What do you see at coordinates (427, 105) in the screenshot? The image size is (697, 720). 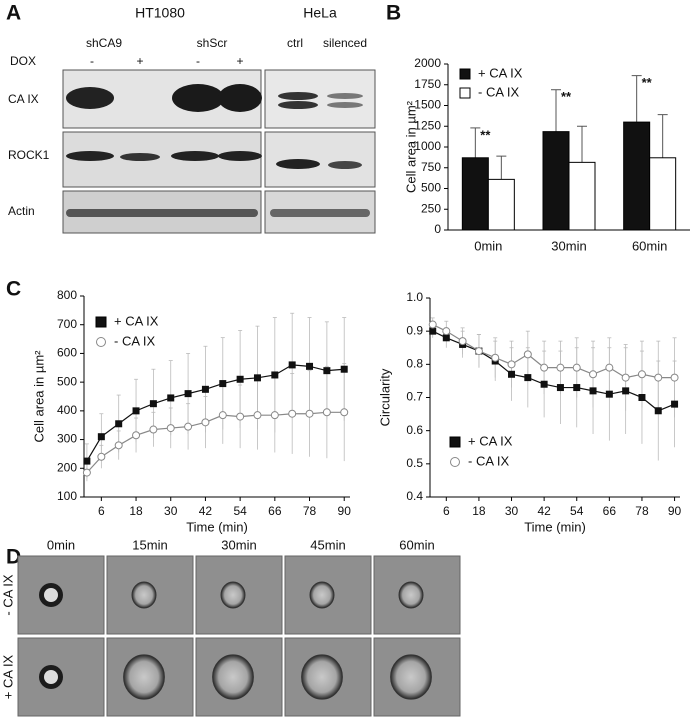 I see `y-tick-label: 1500` at bounding box center [427, 105].